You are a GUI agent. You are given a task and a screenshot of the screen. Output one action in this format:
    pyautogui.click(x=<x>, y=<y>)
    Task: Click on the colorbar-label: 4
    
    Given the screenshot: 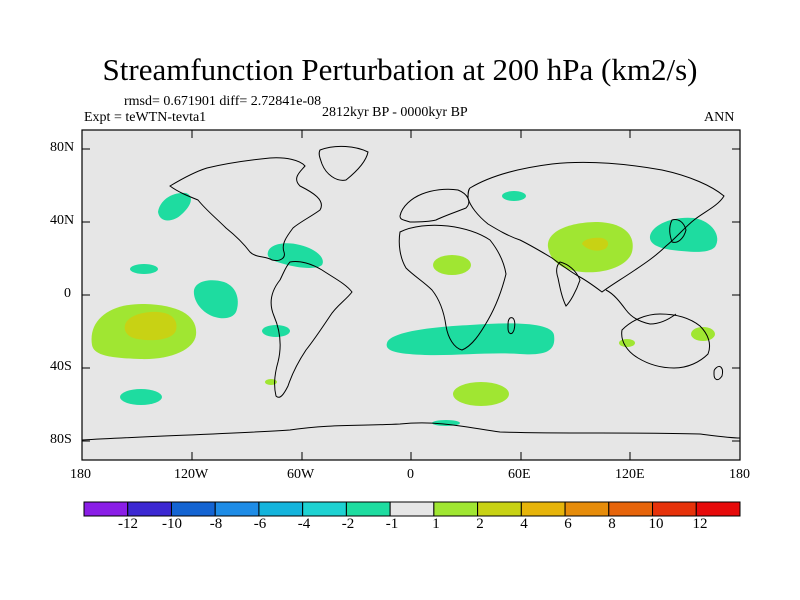 What is the action you would take?
    pyautogui.click(x=524, y=524)
    